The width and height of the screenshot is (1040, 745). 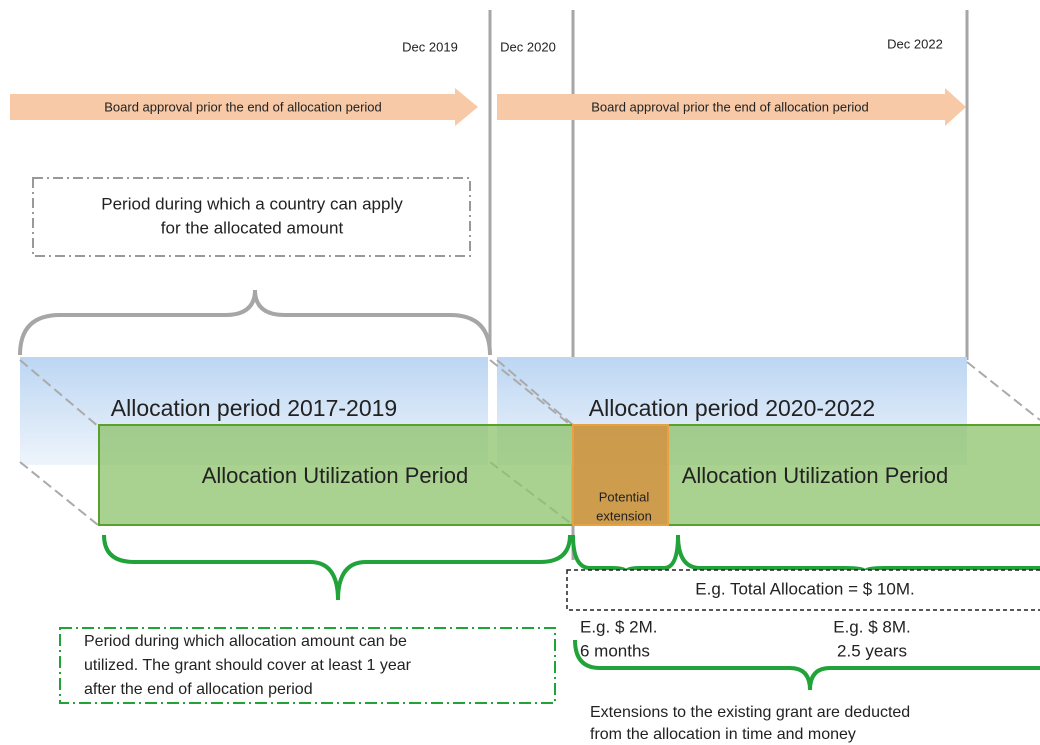 What do you see at coordinates (430, 46) in the screenshot?
I see `date: Dec 2019` at bounding box center [430, 46].